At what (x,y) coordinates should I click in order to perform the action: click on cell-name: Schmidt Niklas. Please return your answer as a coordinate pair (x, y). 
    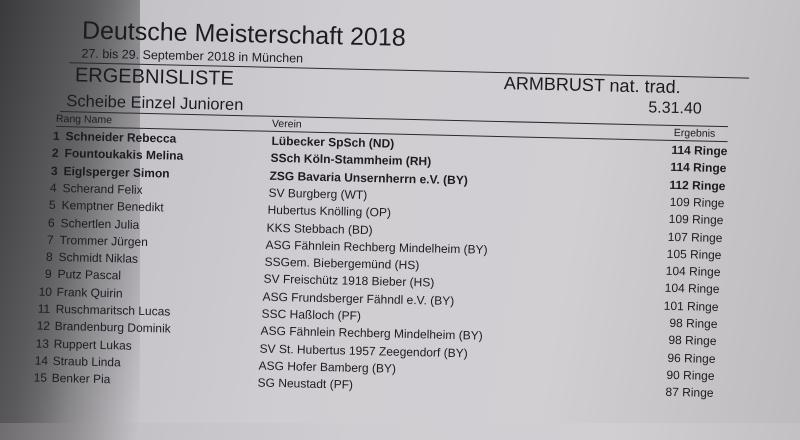
    Looking at the image, I should click on (98, 258).